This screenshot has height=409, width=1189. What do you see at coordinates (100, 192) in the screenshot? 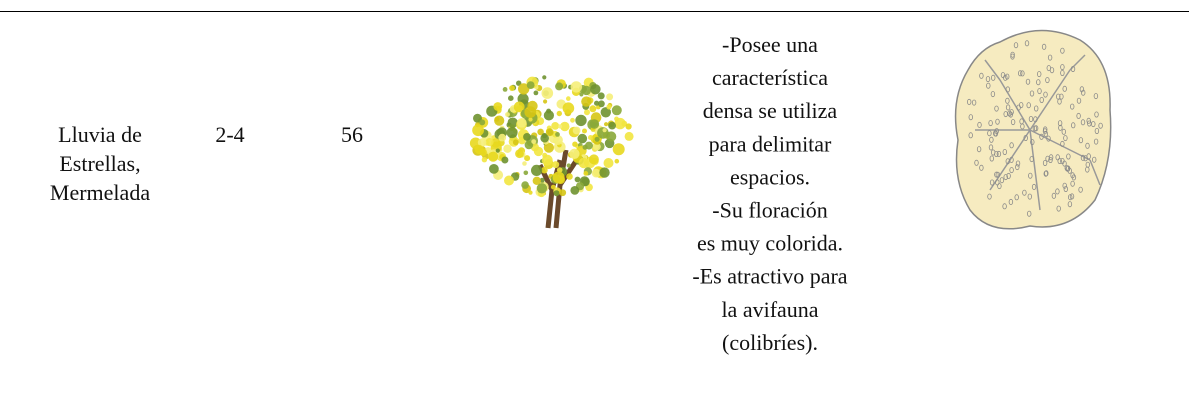
I see `name-line: Mermelada` at bounding box center [100, 192].